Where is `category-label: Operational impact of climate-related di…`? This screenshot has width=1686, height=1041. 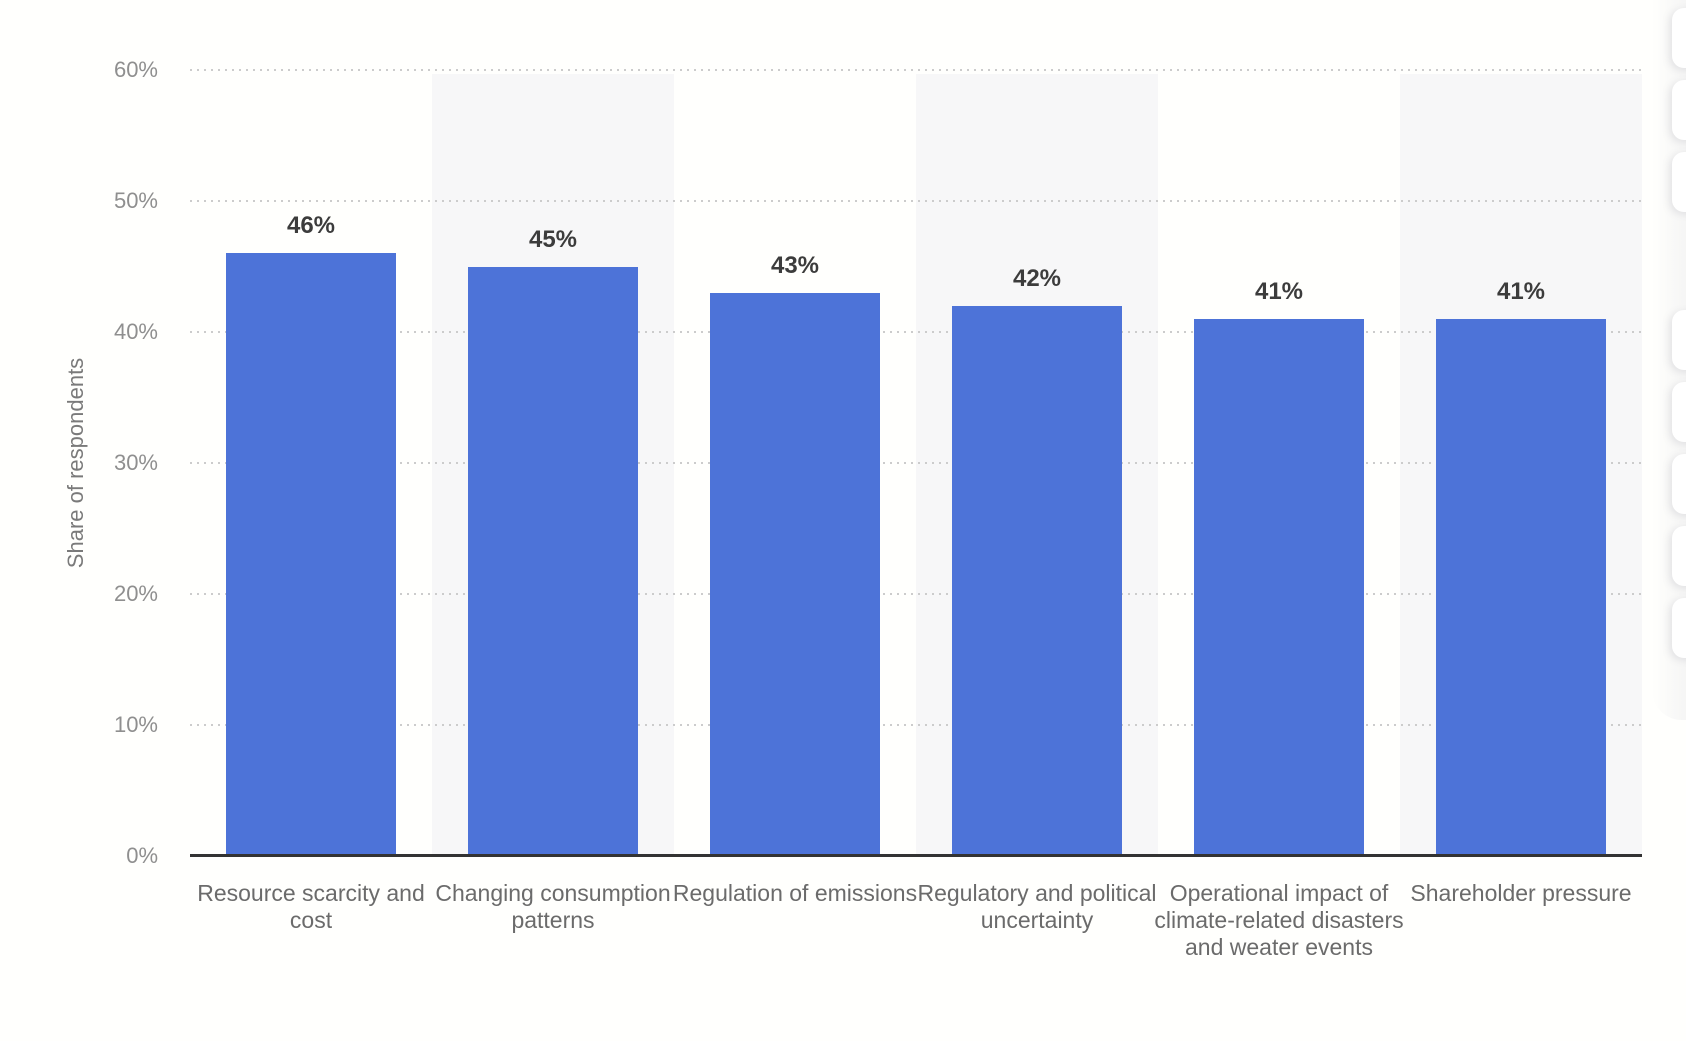
category-label: Operational impact of climate-related di… is located at coordinates (1279, 920).